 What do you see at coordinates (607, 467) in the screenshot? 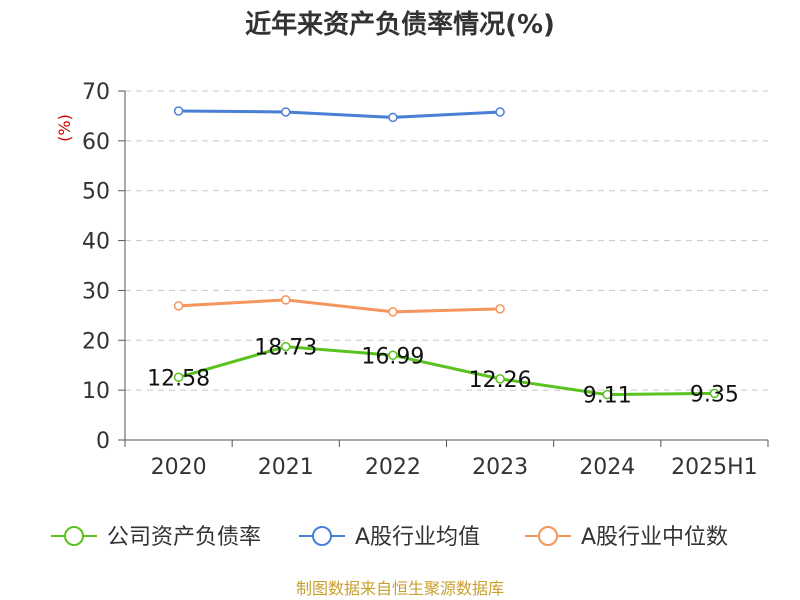
I see `x-tick-label: 2024` at bounding box center [607, 467].